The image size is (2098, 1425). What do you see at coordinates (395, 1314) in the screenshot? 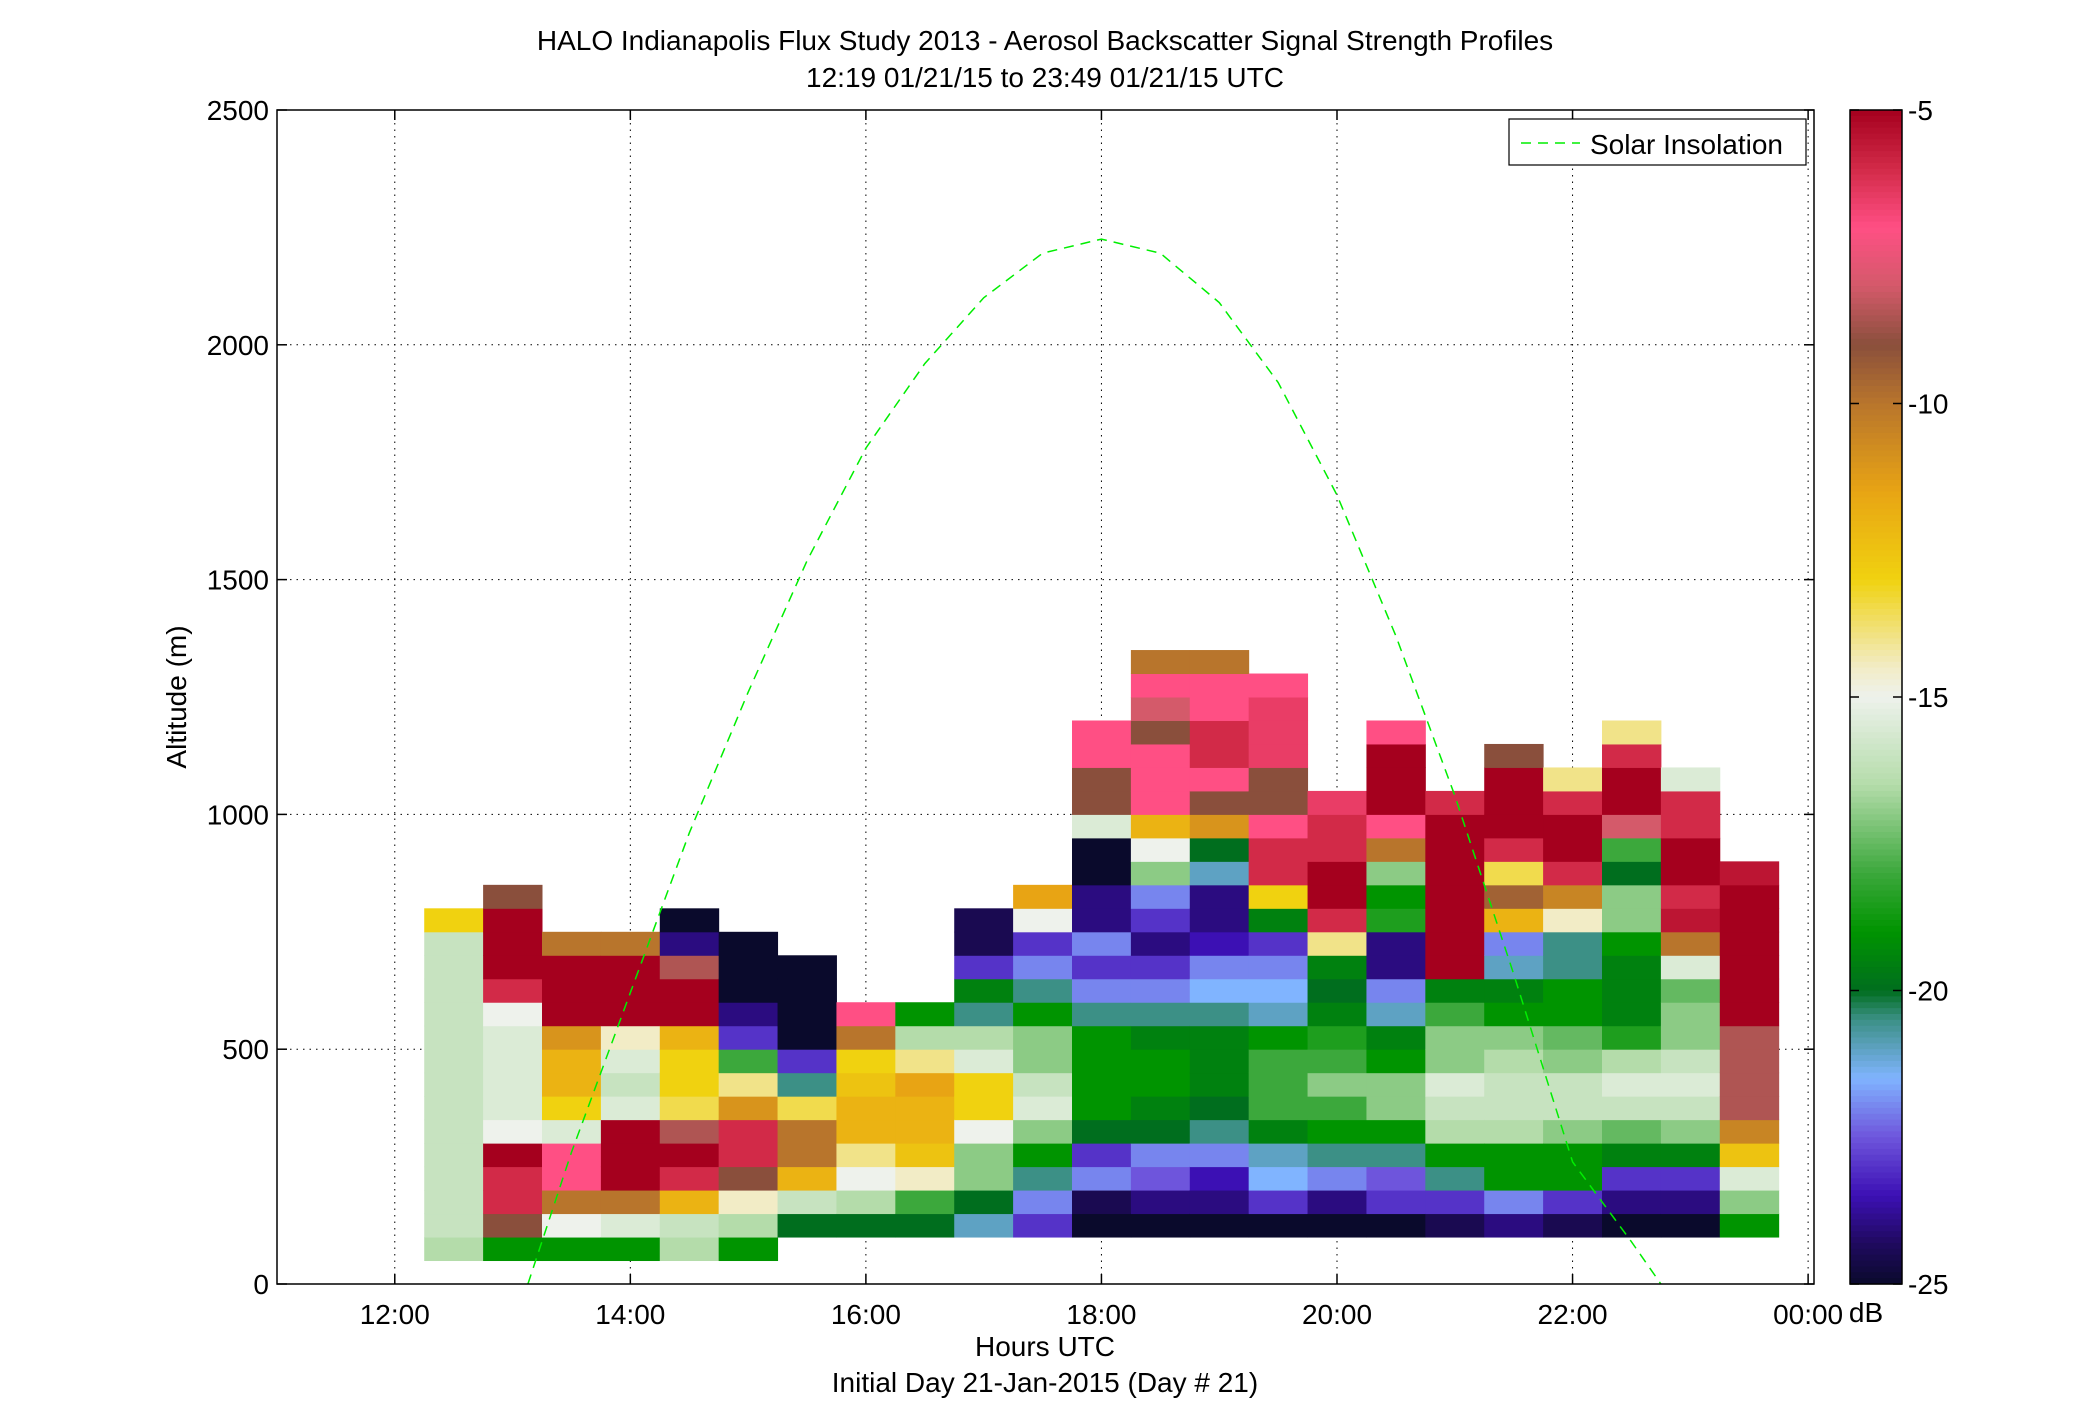
I see `x-tick-label: 12:00` at bounding box center [395, 1314].